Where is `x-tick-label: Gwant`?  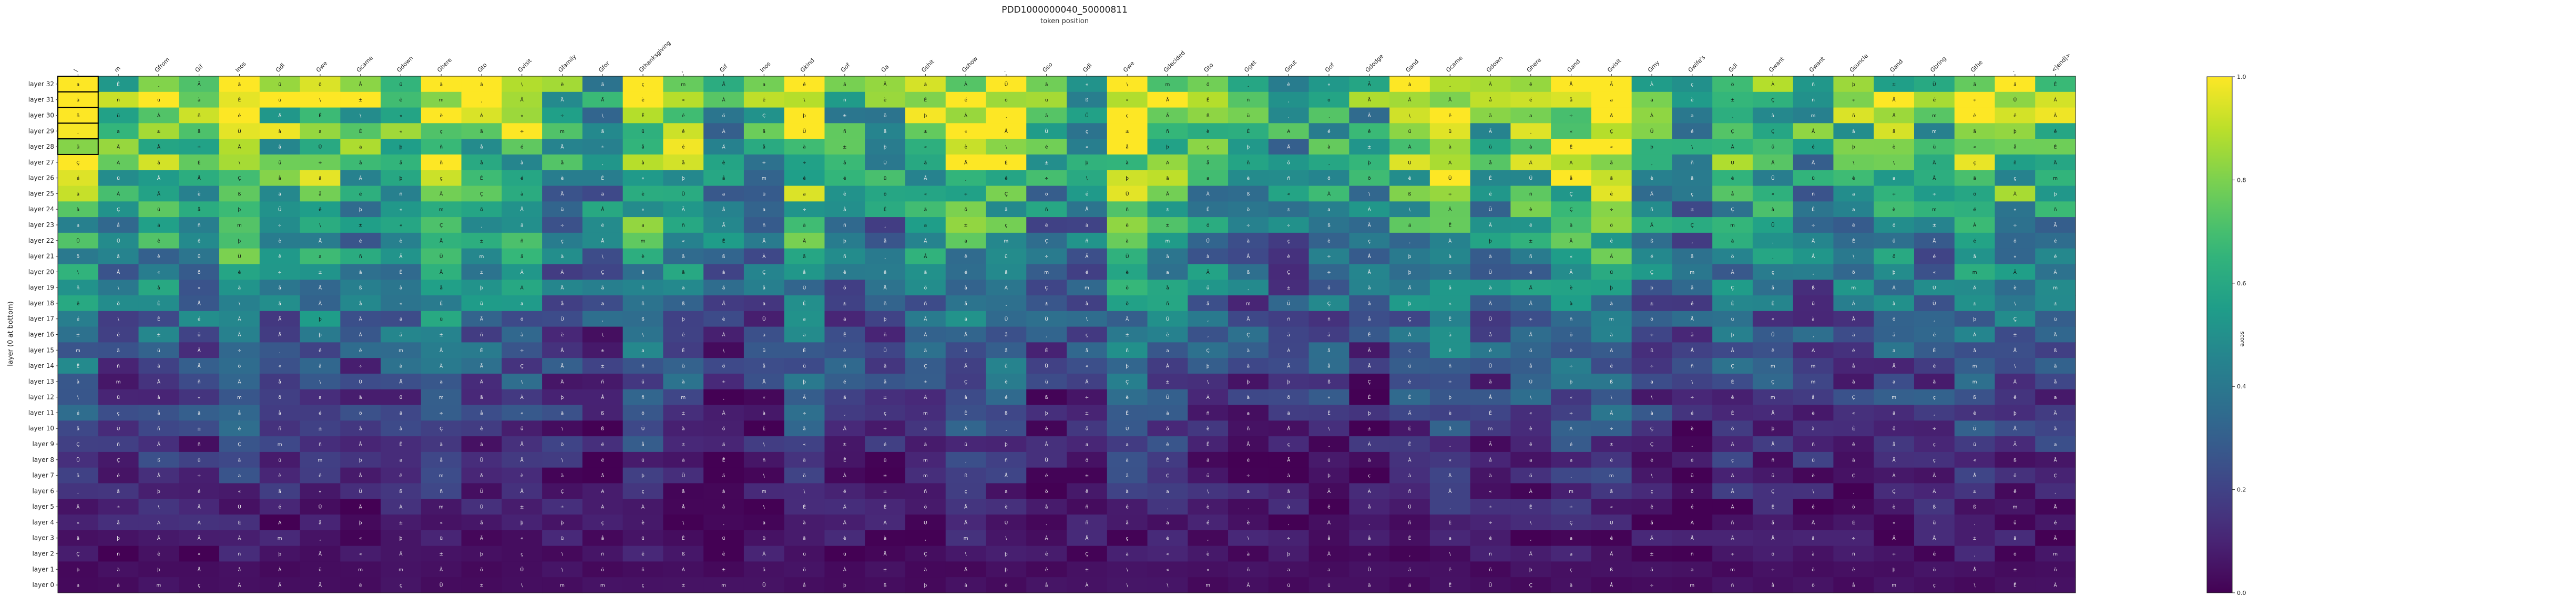 x-tick-label: Gwant is located at coordinates (1776, 64).